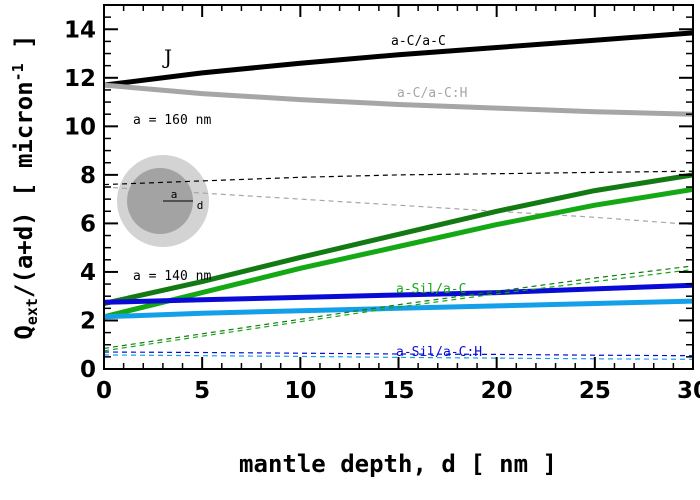 Image resolution: width=700 pixels, height=500 pixels. I want to click on series-line-blue-dashed, so click(398, 354).